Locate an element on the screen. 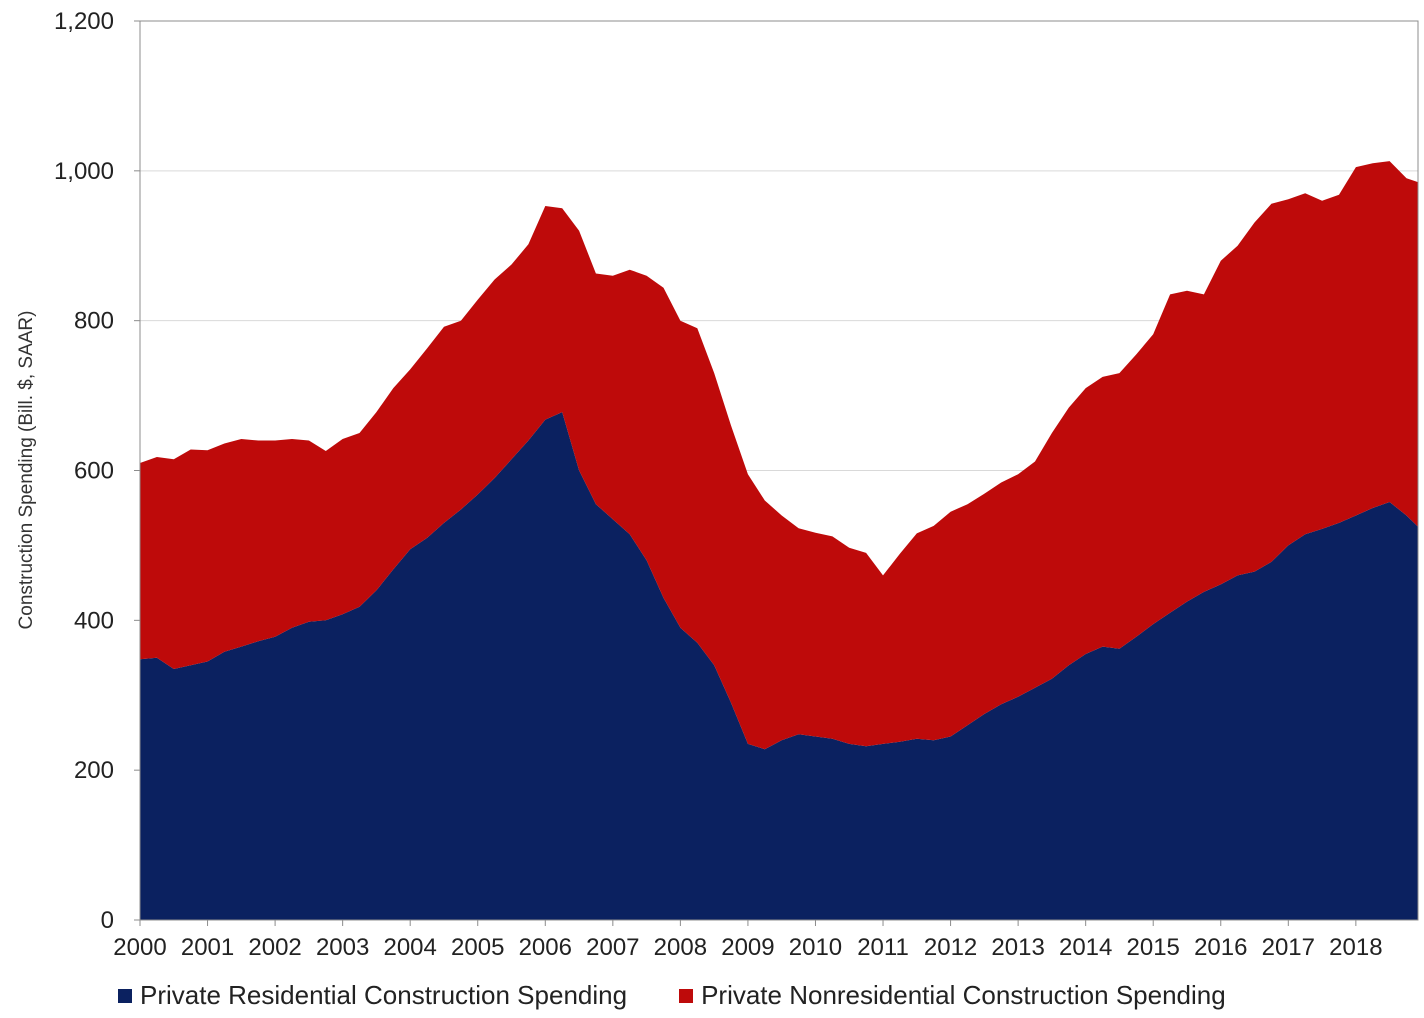 The height and width of the screenshot is (1018, 1424). y-axis-title: Construction Spending (Bill. $, SAAR) is located at coordinates (26, 470).